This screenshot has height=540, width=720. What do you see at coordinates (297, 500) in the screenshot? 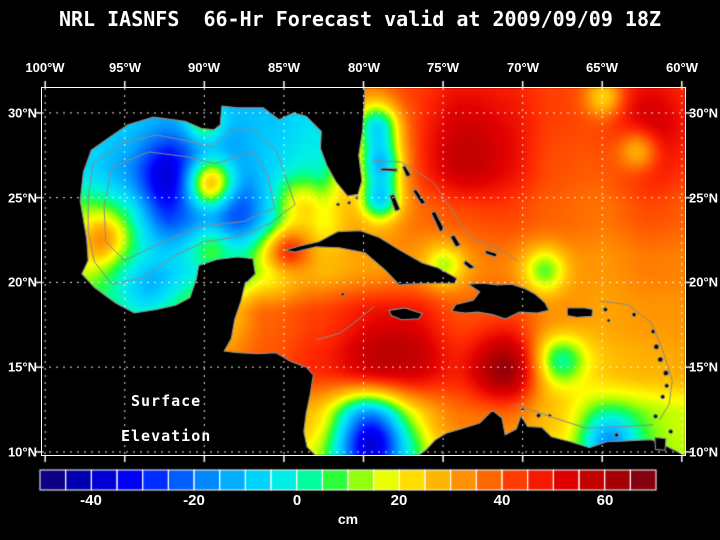
I see `colorbar-tick-label: 0` at bounding box center [297, 500].